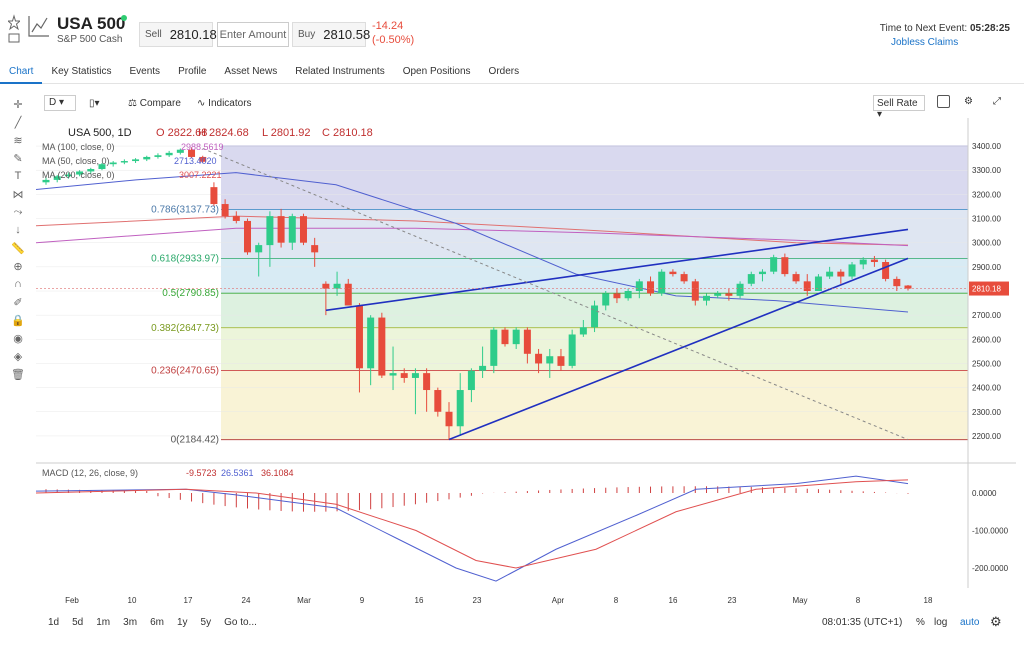  What do you see at coordinates (616, 600) in the screenshot?
I see `time-tick: 8` at bounding box center [616, 600].